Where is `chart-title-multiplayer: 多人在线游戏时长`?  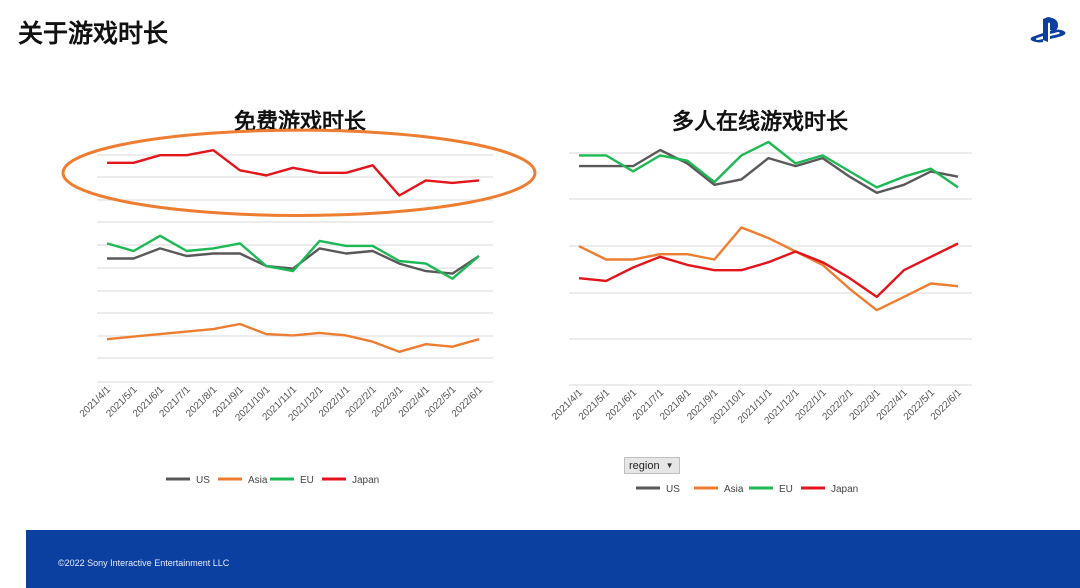 chart-title-multiplayer: 多人在线游戏时长 is located at coordinates (759, 122).